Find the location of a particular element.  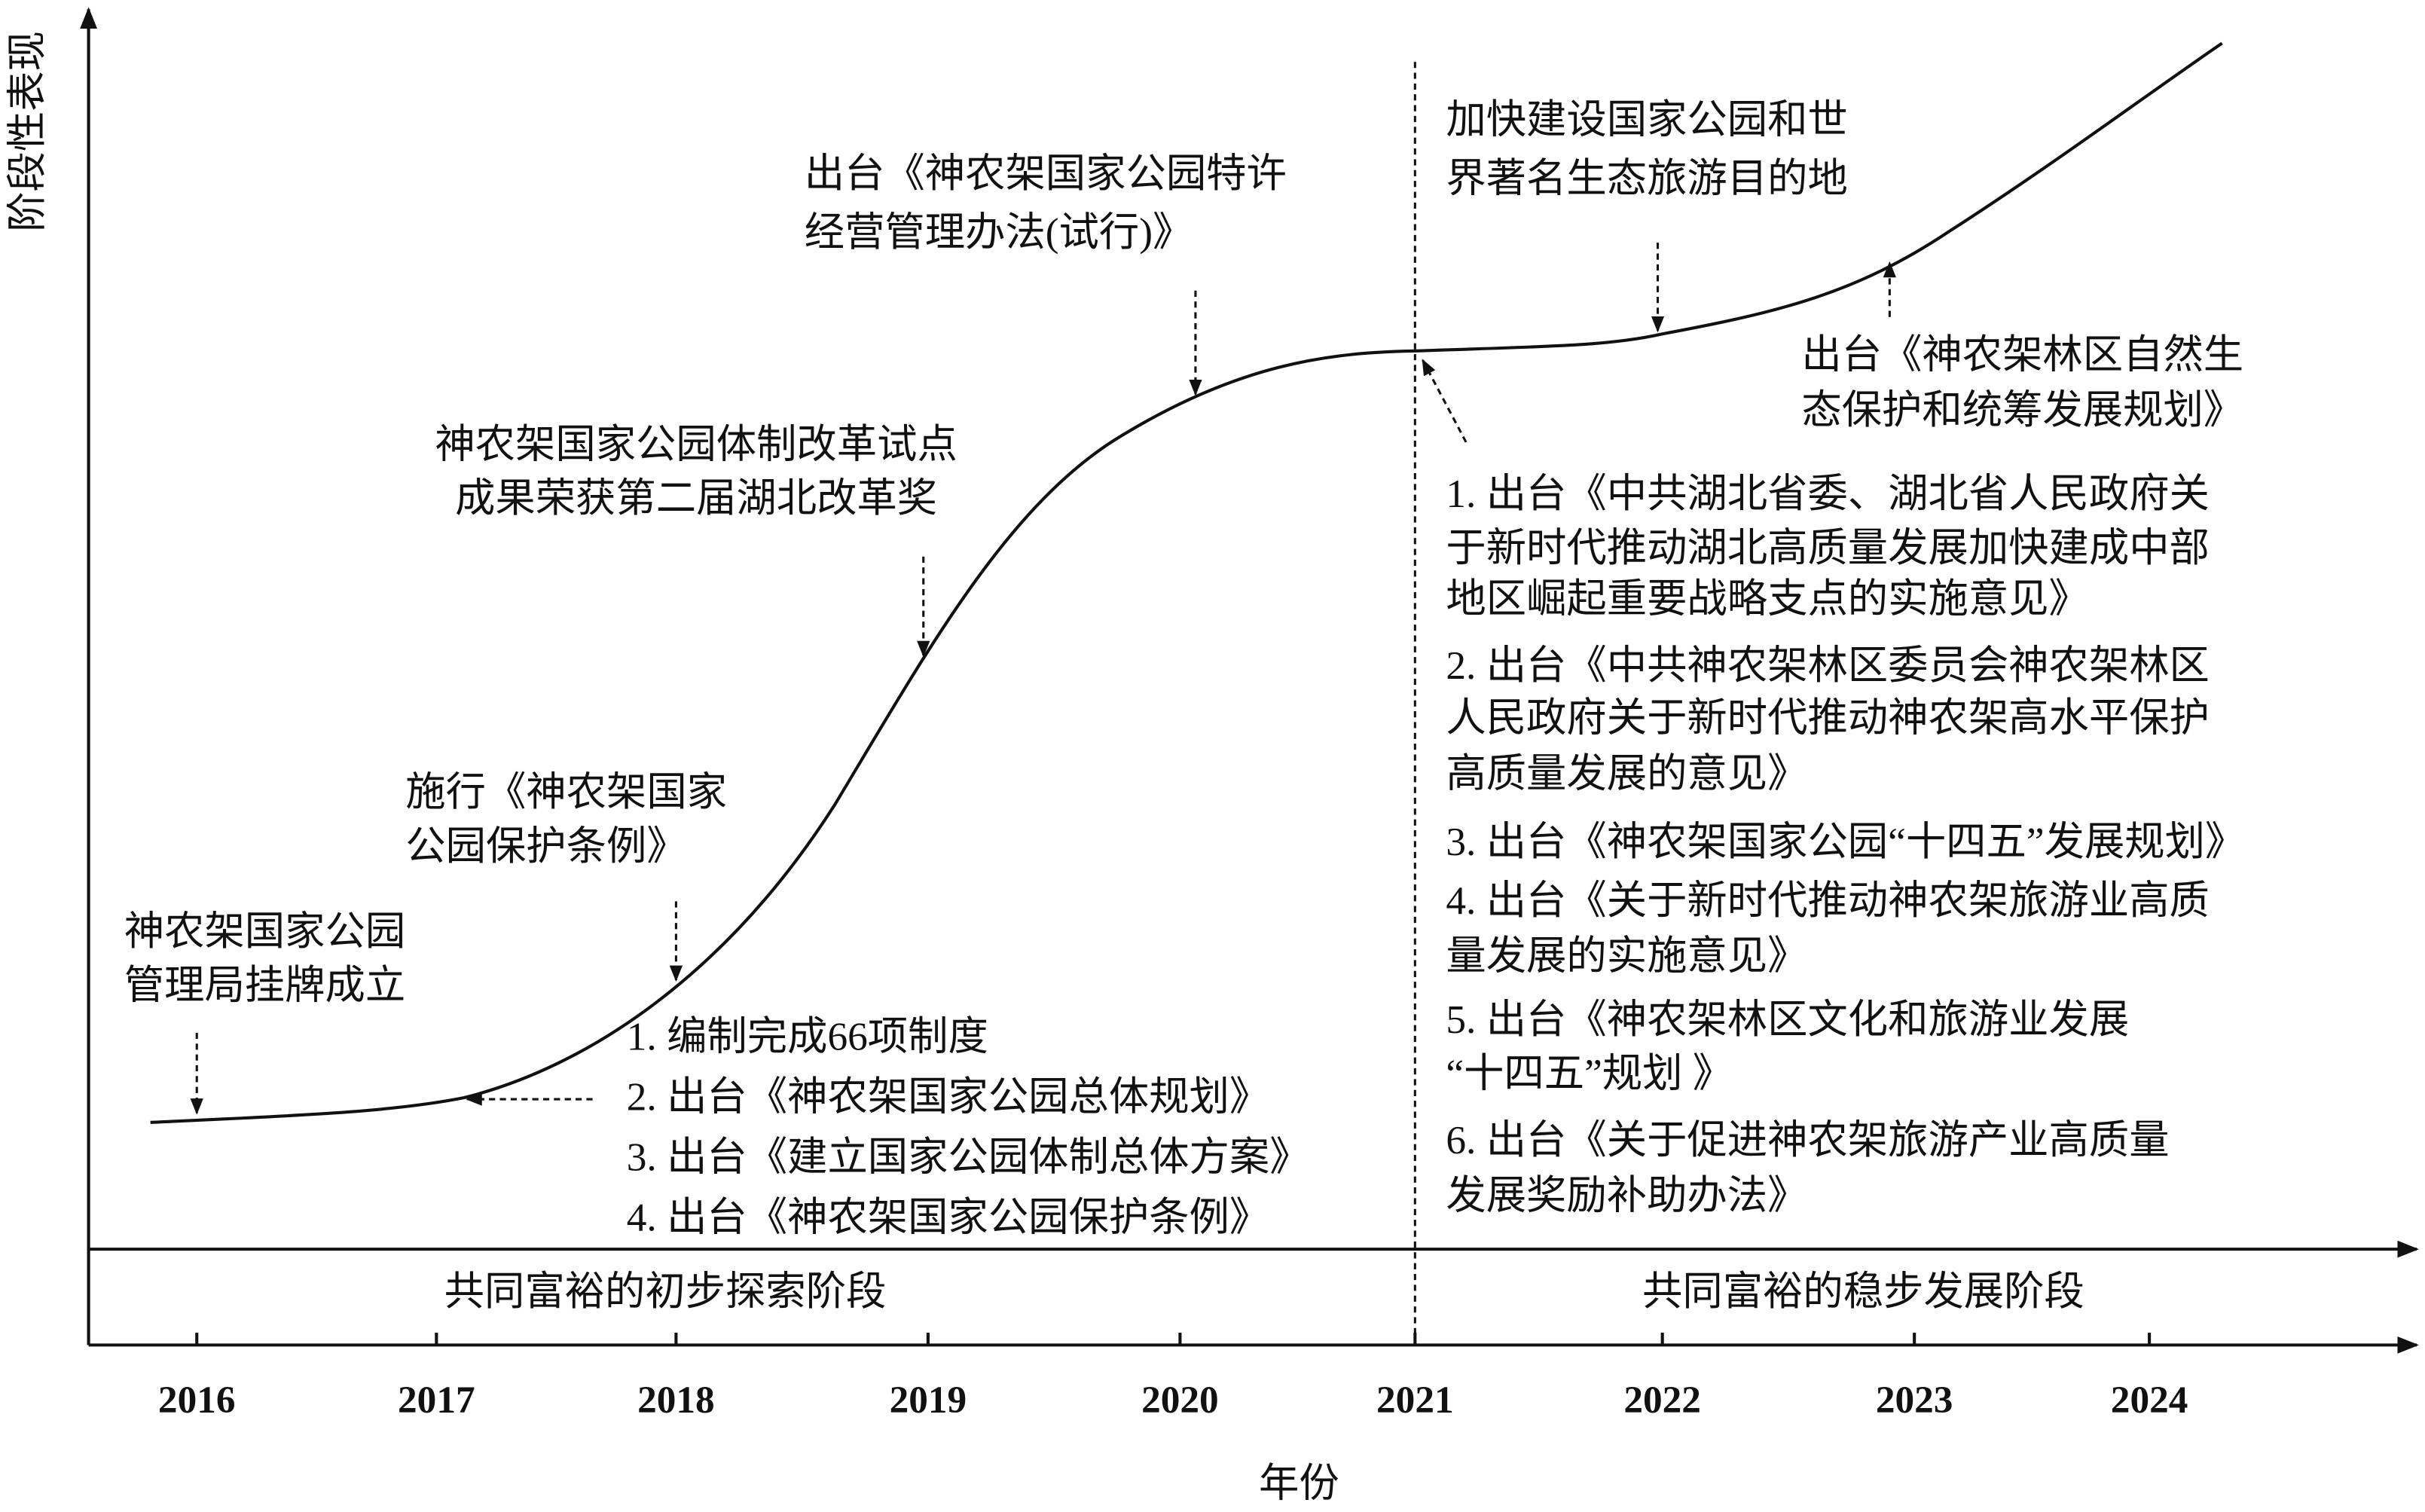

stage-label: 共同富裕的稳步发展阶段 is located at coordinates (1863, 1291).